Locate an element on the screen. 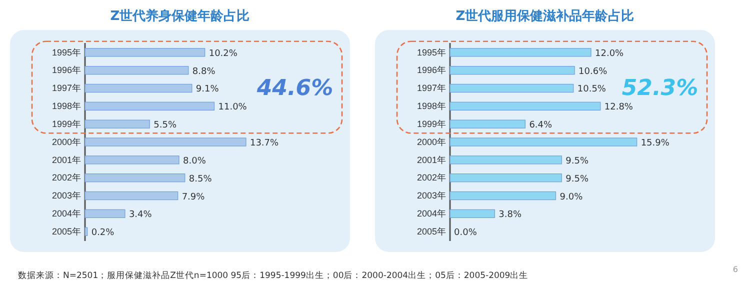  data-label: 9.0% is located at coordinates (572, 197).